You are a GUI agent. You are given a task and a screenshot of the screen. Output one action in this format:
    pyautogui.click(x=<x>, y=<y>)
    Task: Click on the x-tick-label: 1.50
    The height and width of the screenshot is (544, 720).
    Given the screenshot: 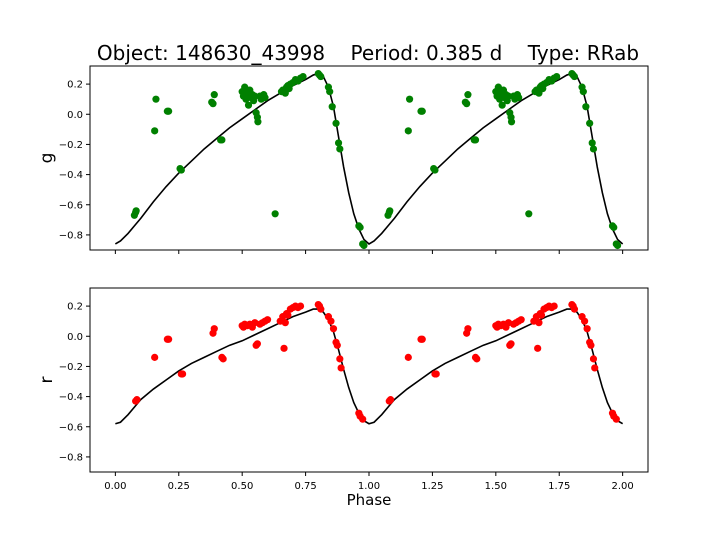 What is the action you would take?
    pyautogui.click(x=496, y=486)
    